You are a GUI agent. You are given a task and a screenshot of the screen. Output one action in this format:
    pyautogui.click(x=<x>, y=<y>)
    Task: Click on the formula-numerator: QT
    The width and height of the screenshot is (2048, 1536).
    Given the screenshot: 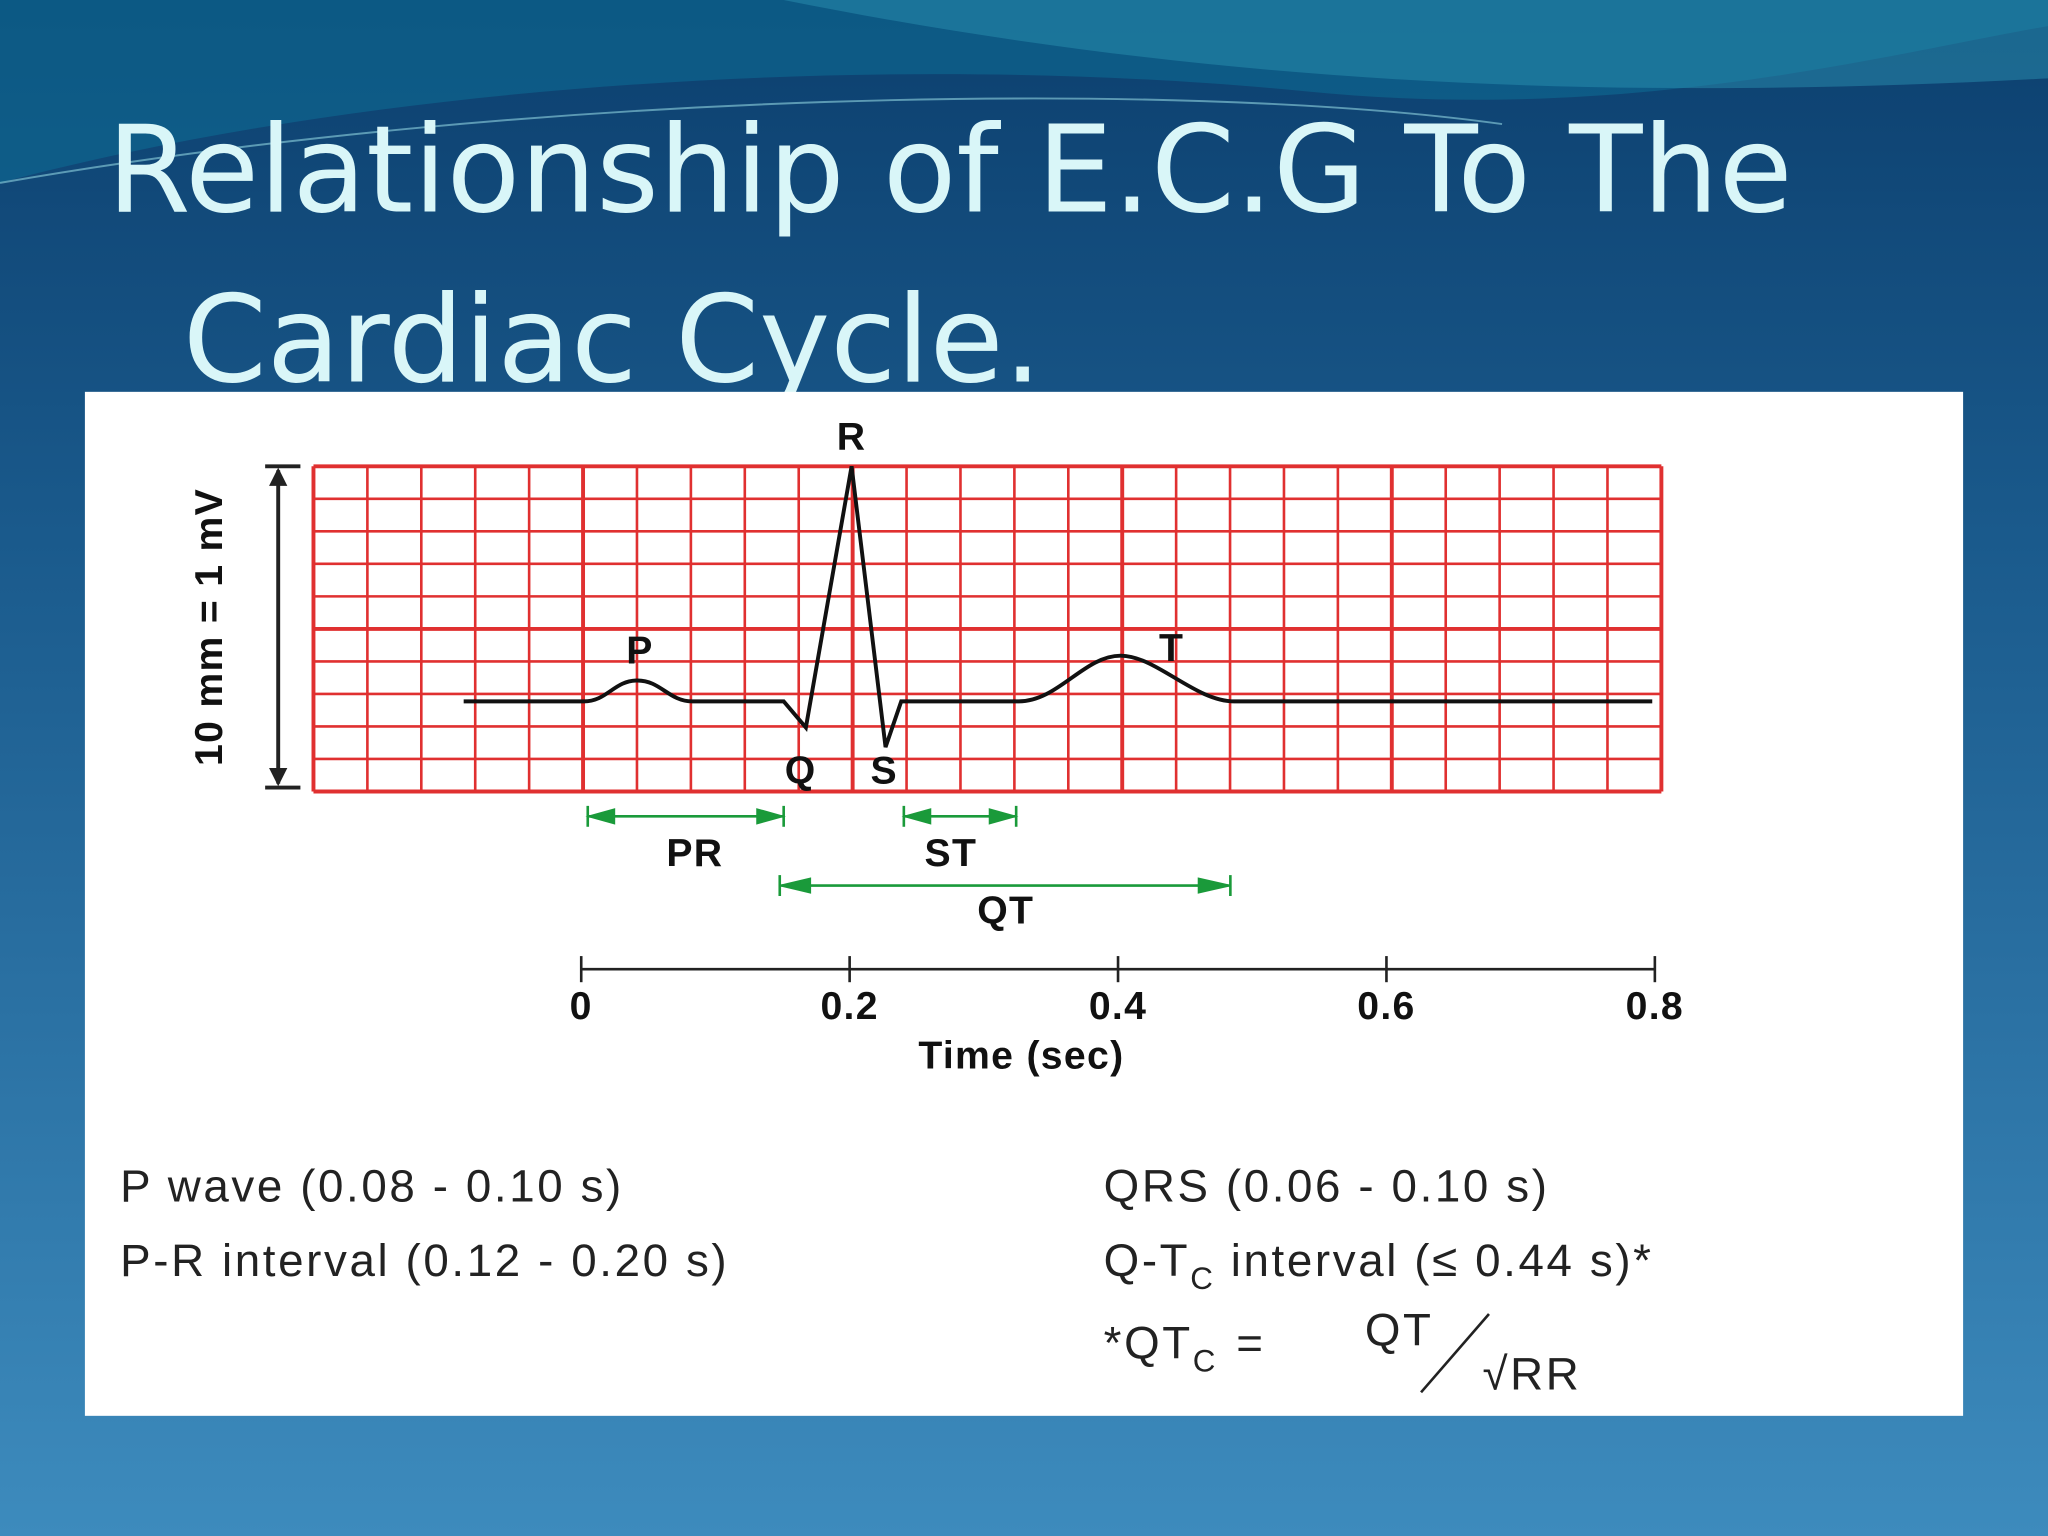 What is the action you would take?
    pyautogui.click(x=1399, y=1329)
    